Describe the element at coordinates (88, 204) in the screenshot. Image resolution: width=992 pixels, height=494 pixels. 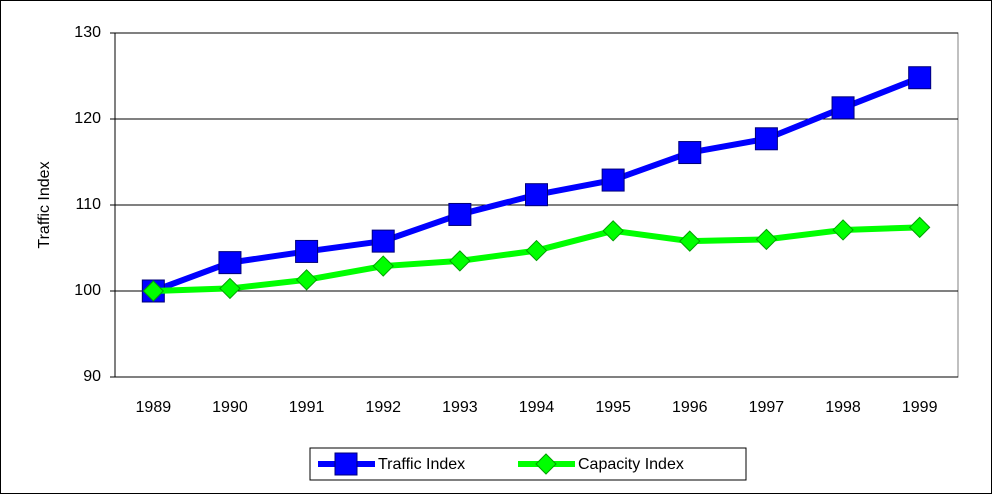
I see `y-tick-label: 110` at that location.